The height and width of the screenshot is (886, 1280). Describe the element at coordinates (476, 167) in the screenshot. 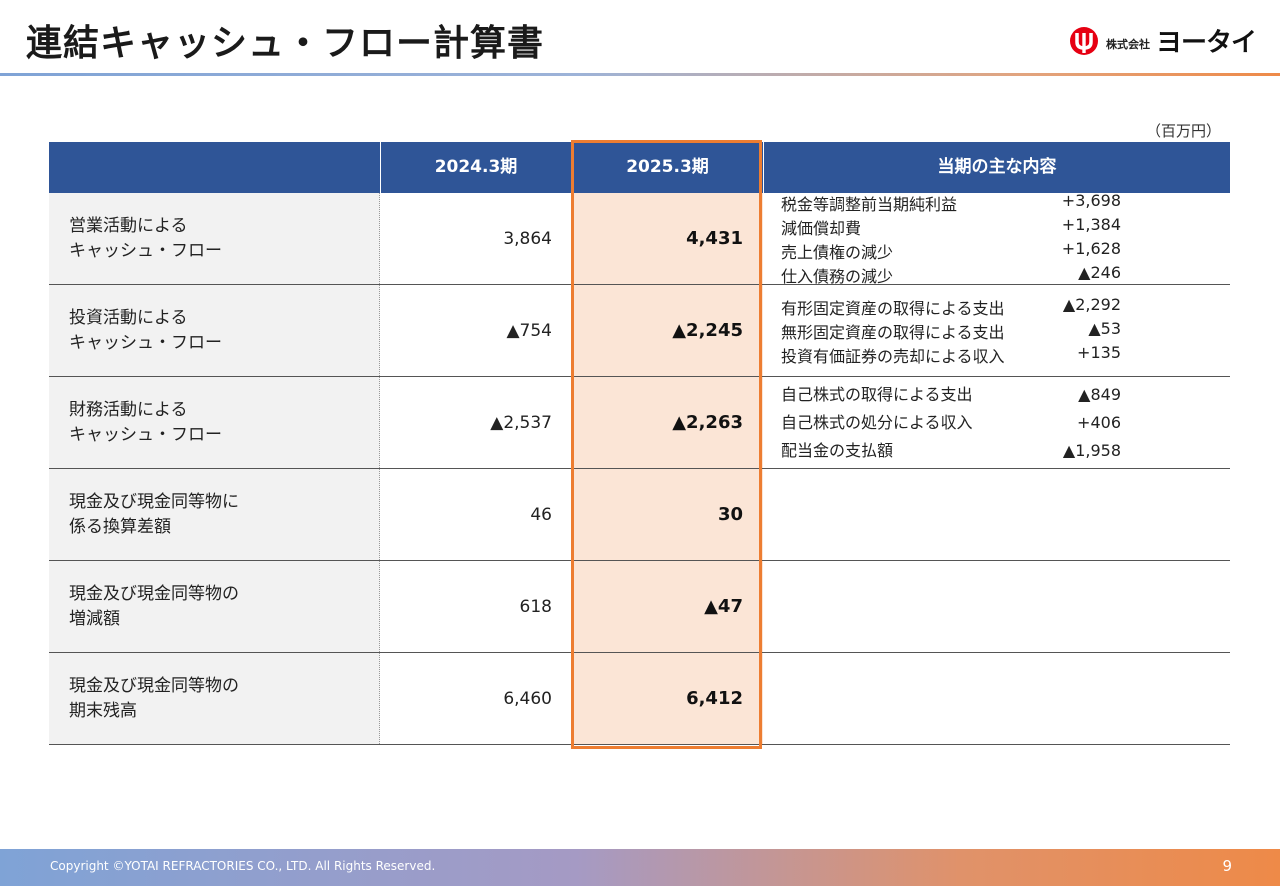

I see `column-header-2024: 2024.3期` at that location.